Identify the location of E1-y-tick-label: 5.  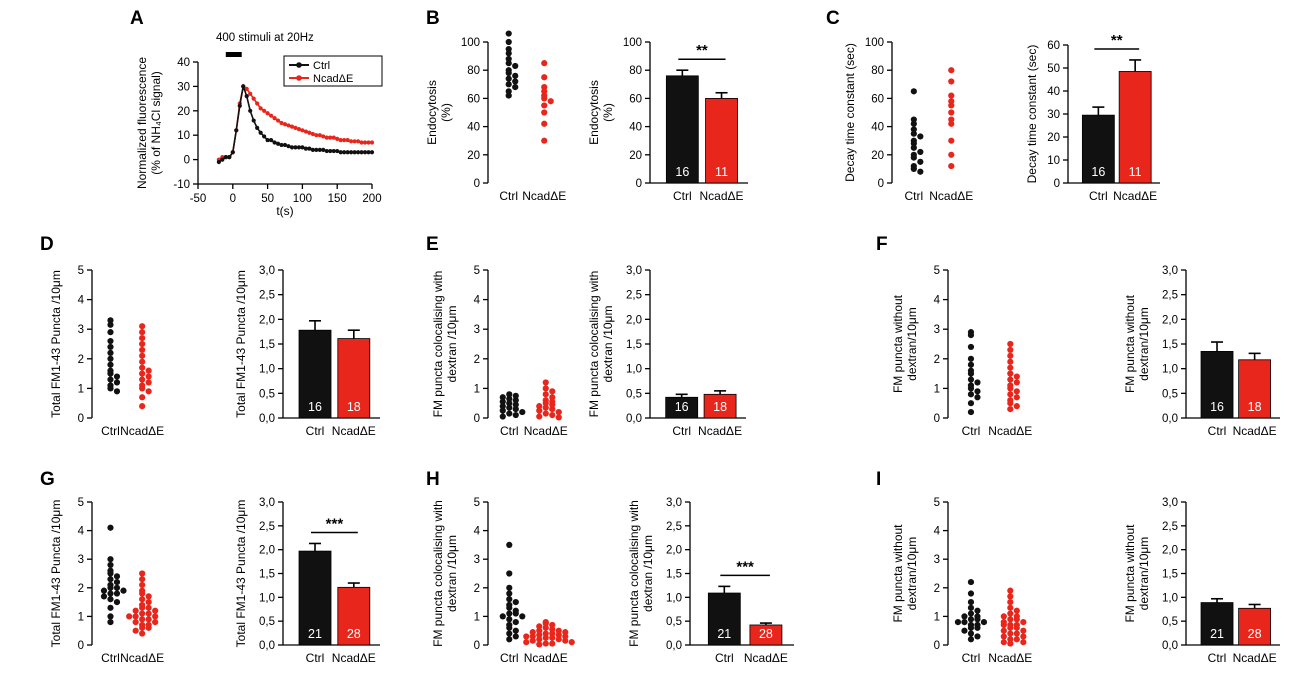
(477, 271).